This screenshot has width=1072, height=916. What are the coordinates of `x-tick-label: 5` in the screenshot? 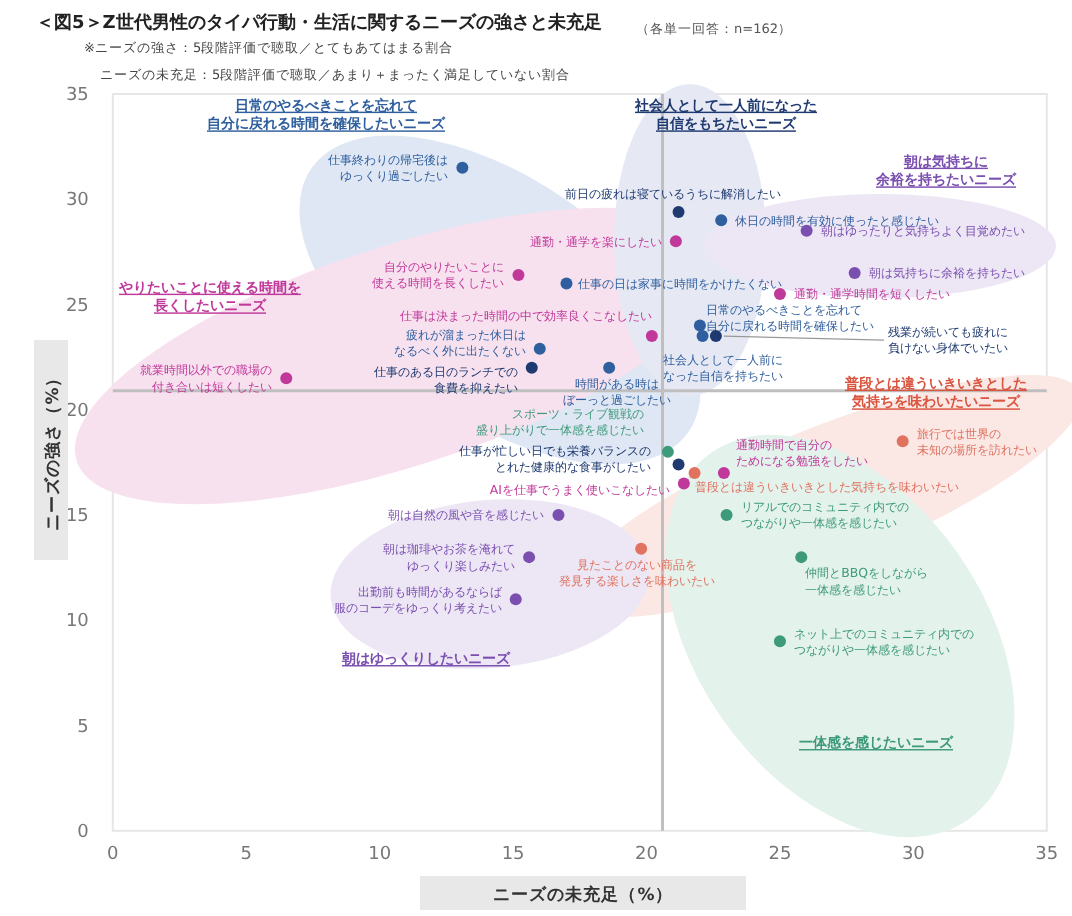 It's located at (246, 854).